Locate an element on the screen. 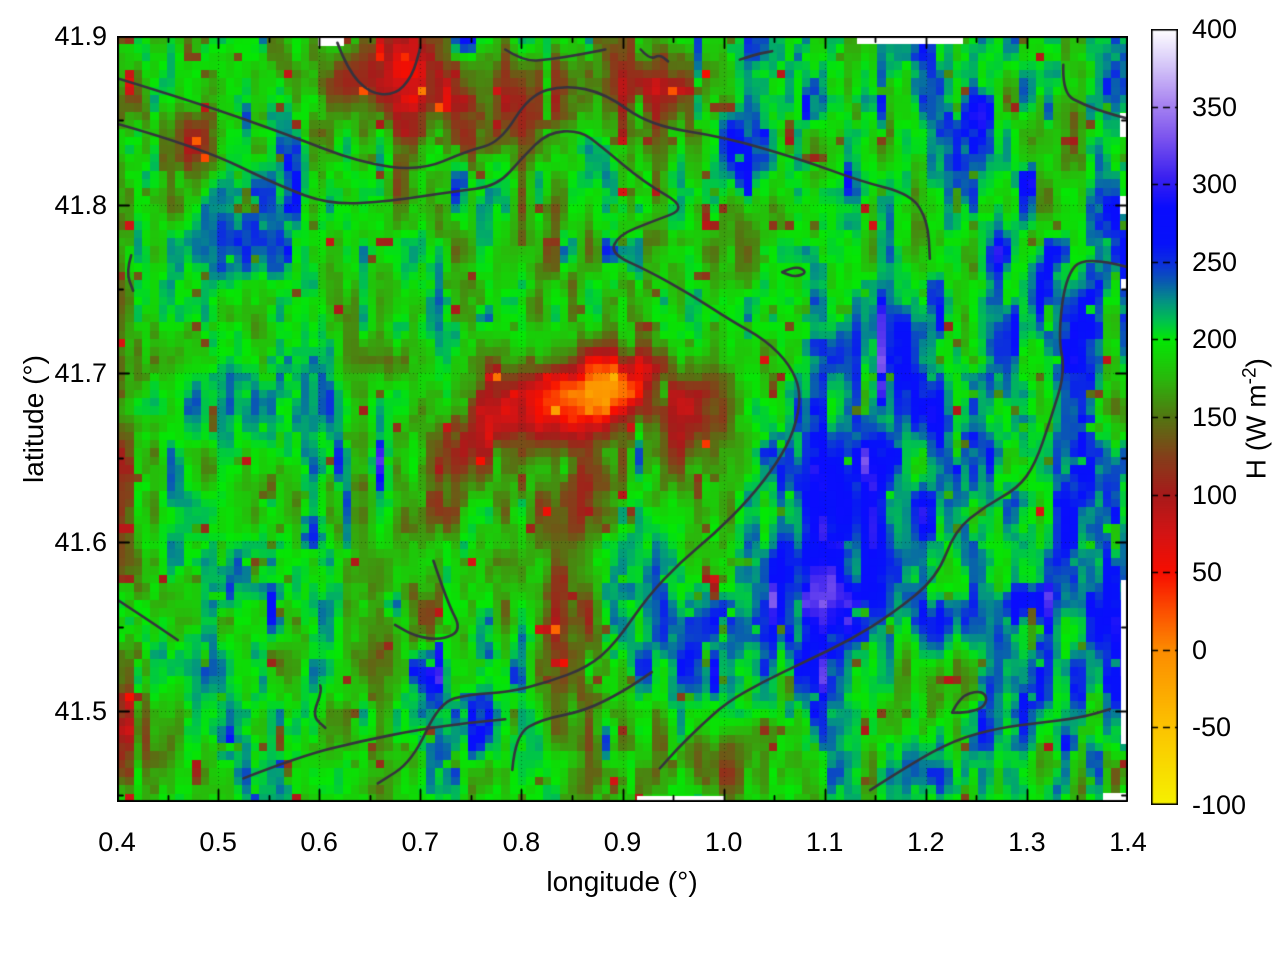 Image resolution: width=1280 pixels, height=960 pixels. x-tick-label: 0.6 is located at coordinates (319, 842).